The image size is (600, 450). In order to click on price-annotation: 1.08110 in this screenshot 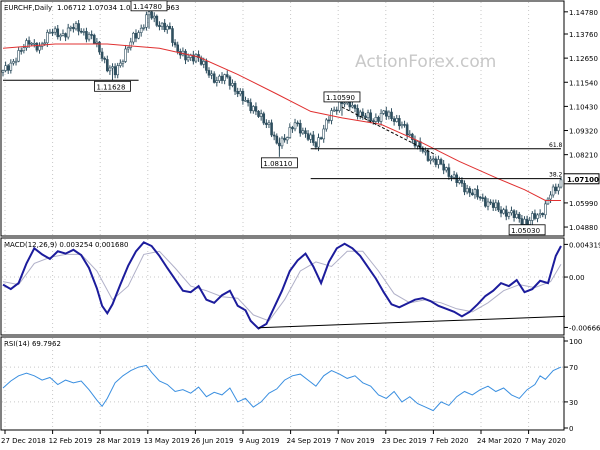, I will do `click(279, 163)`.